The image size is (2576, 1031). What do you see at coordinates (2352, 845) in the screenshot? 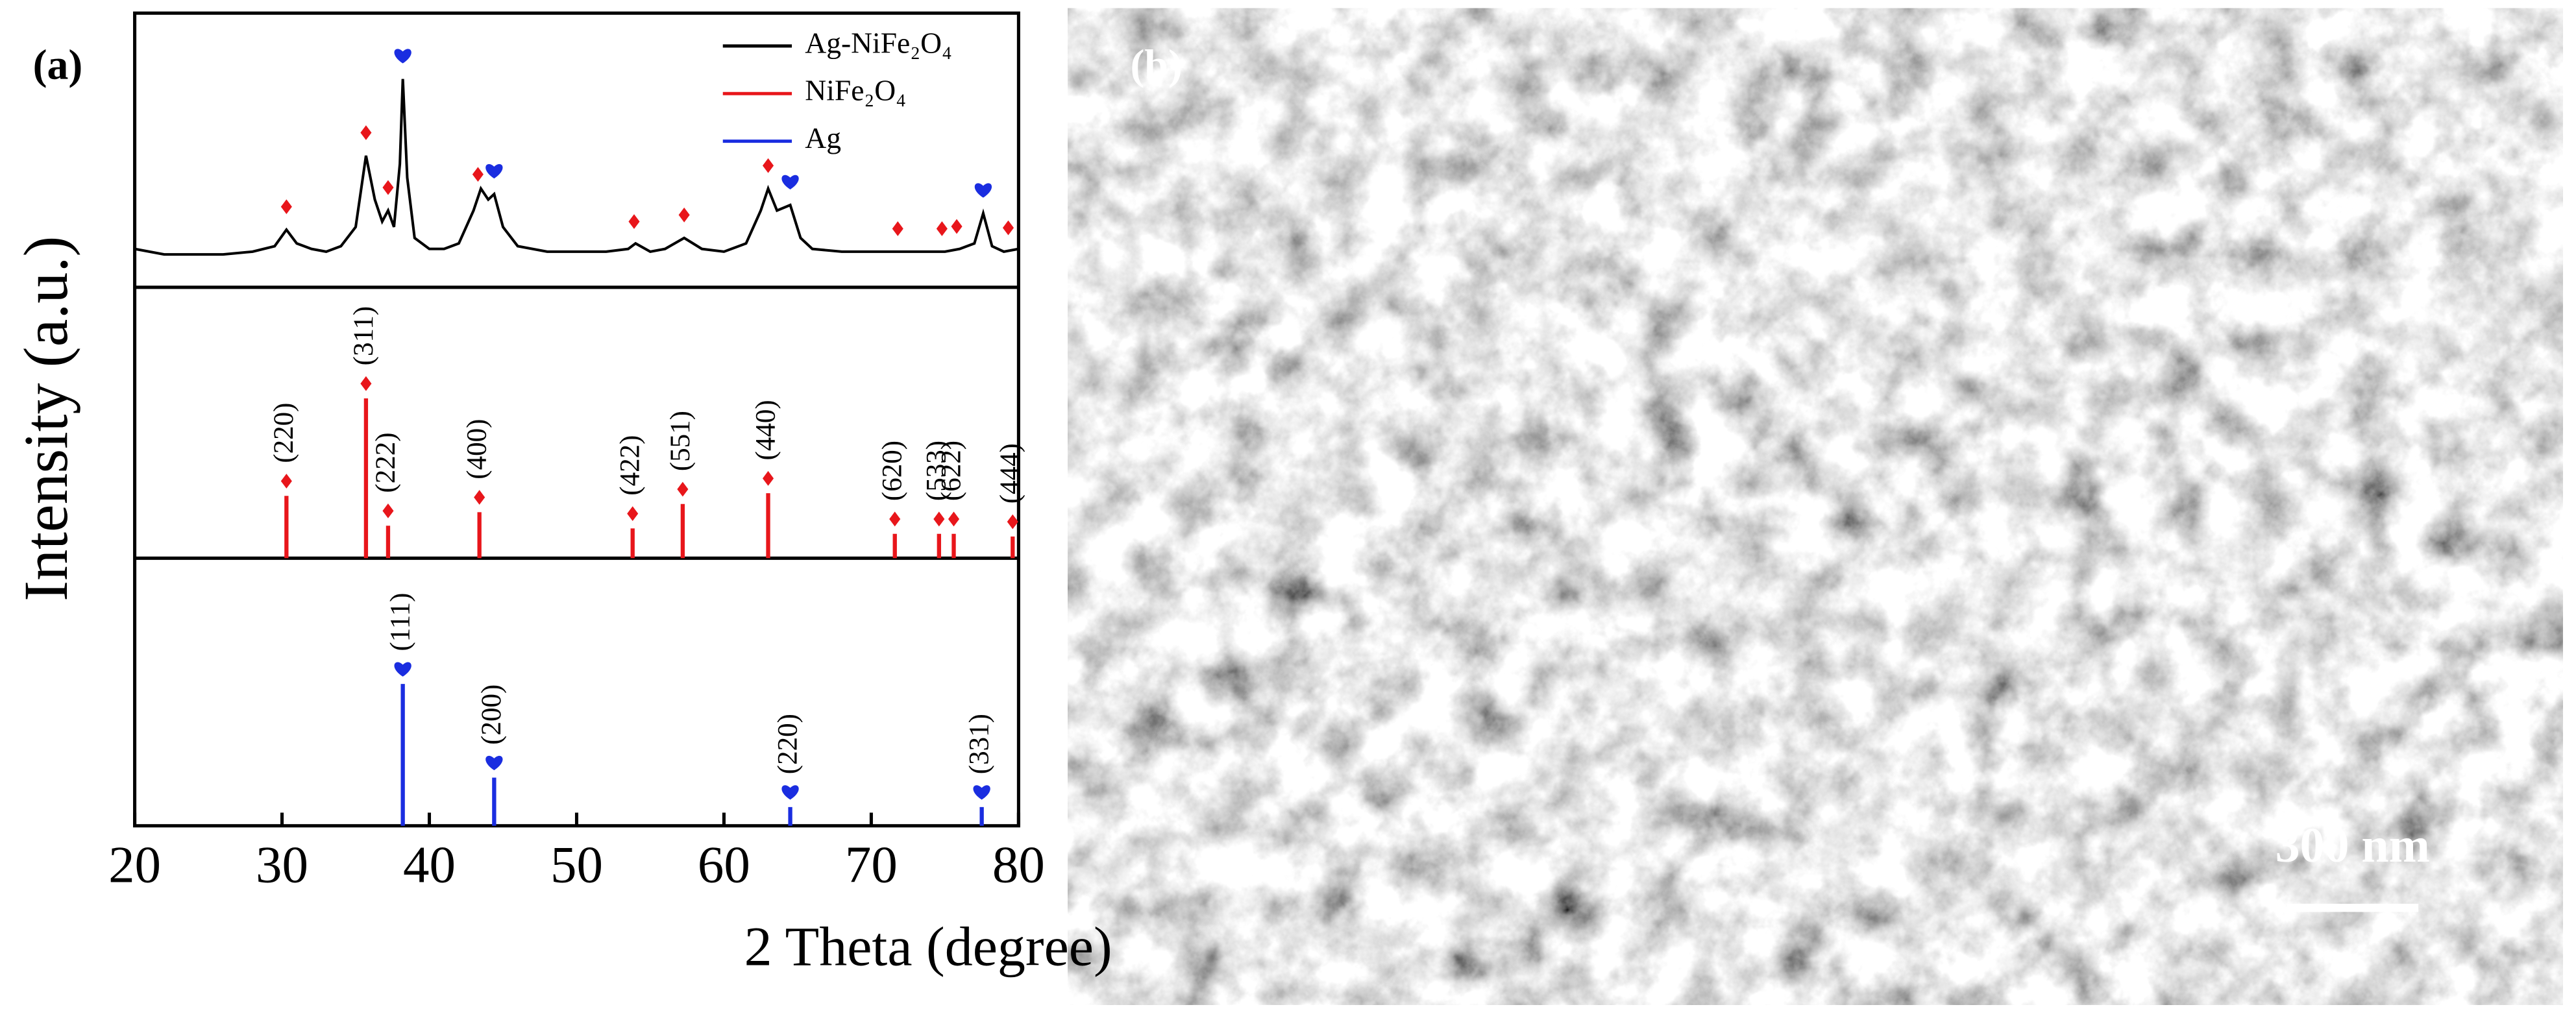
I see `scale-bar-label: 300 nm` at bounding box center [2352, 845].